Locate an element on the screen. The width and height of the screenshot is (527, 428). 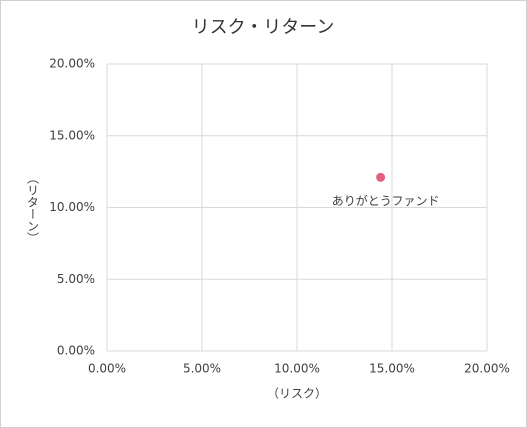
scatter-point is located at coordinates (381, 177).